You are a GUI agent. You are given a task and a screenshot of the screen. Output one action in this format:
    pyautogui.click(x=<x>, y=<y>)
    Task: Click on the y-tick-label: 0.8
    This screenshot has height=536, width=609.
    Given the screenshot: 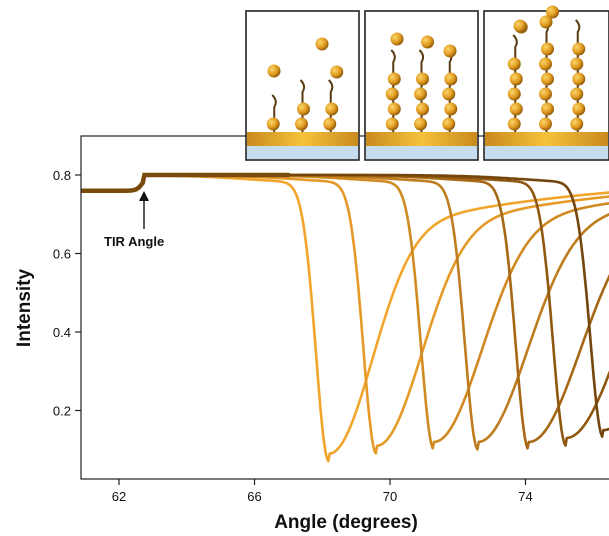 What is the action you would take?
    pyautogui.click(x=62, y=175)
    